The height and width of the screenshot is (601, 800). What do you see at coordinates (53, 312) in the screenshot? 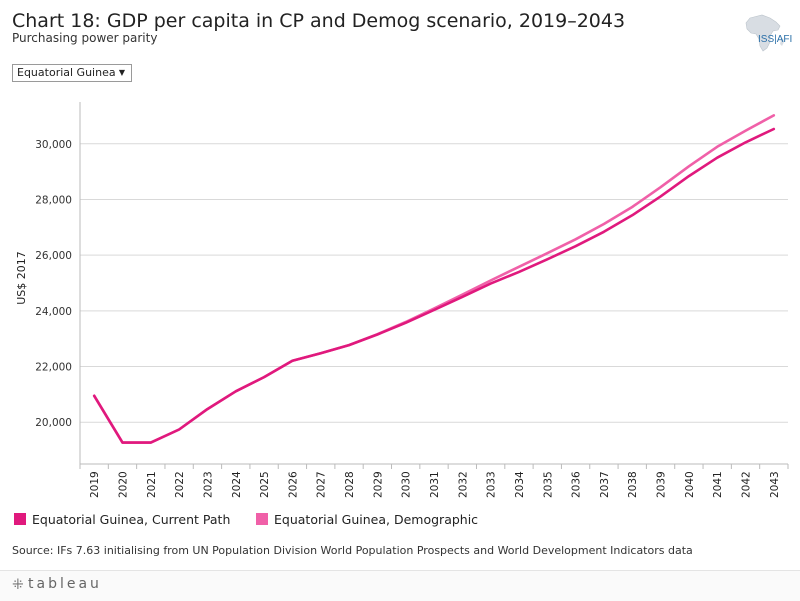
I see `y-tick-label: 24,000` at bounding box center [53, 312].